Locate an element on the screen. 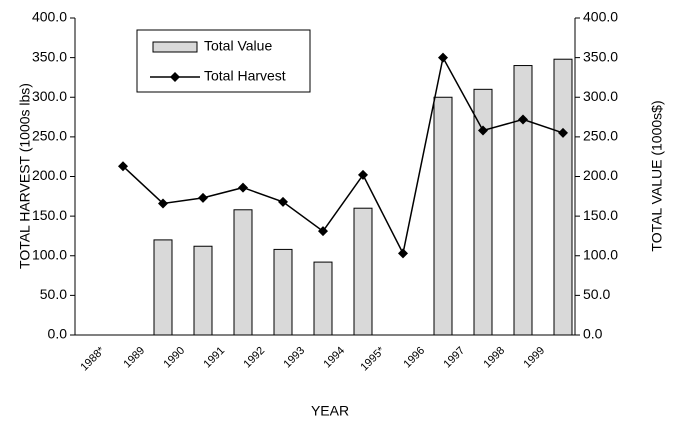 This screenshot has height=423, width=679. y-tick-label: 100.0 is located at coordinates (49, 254).